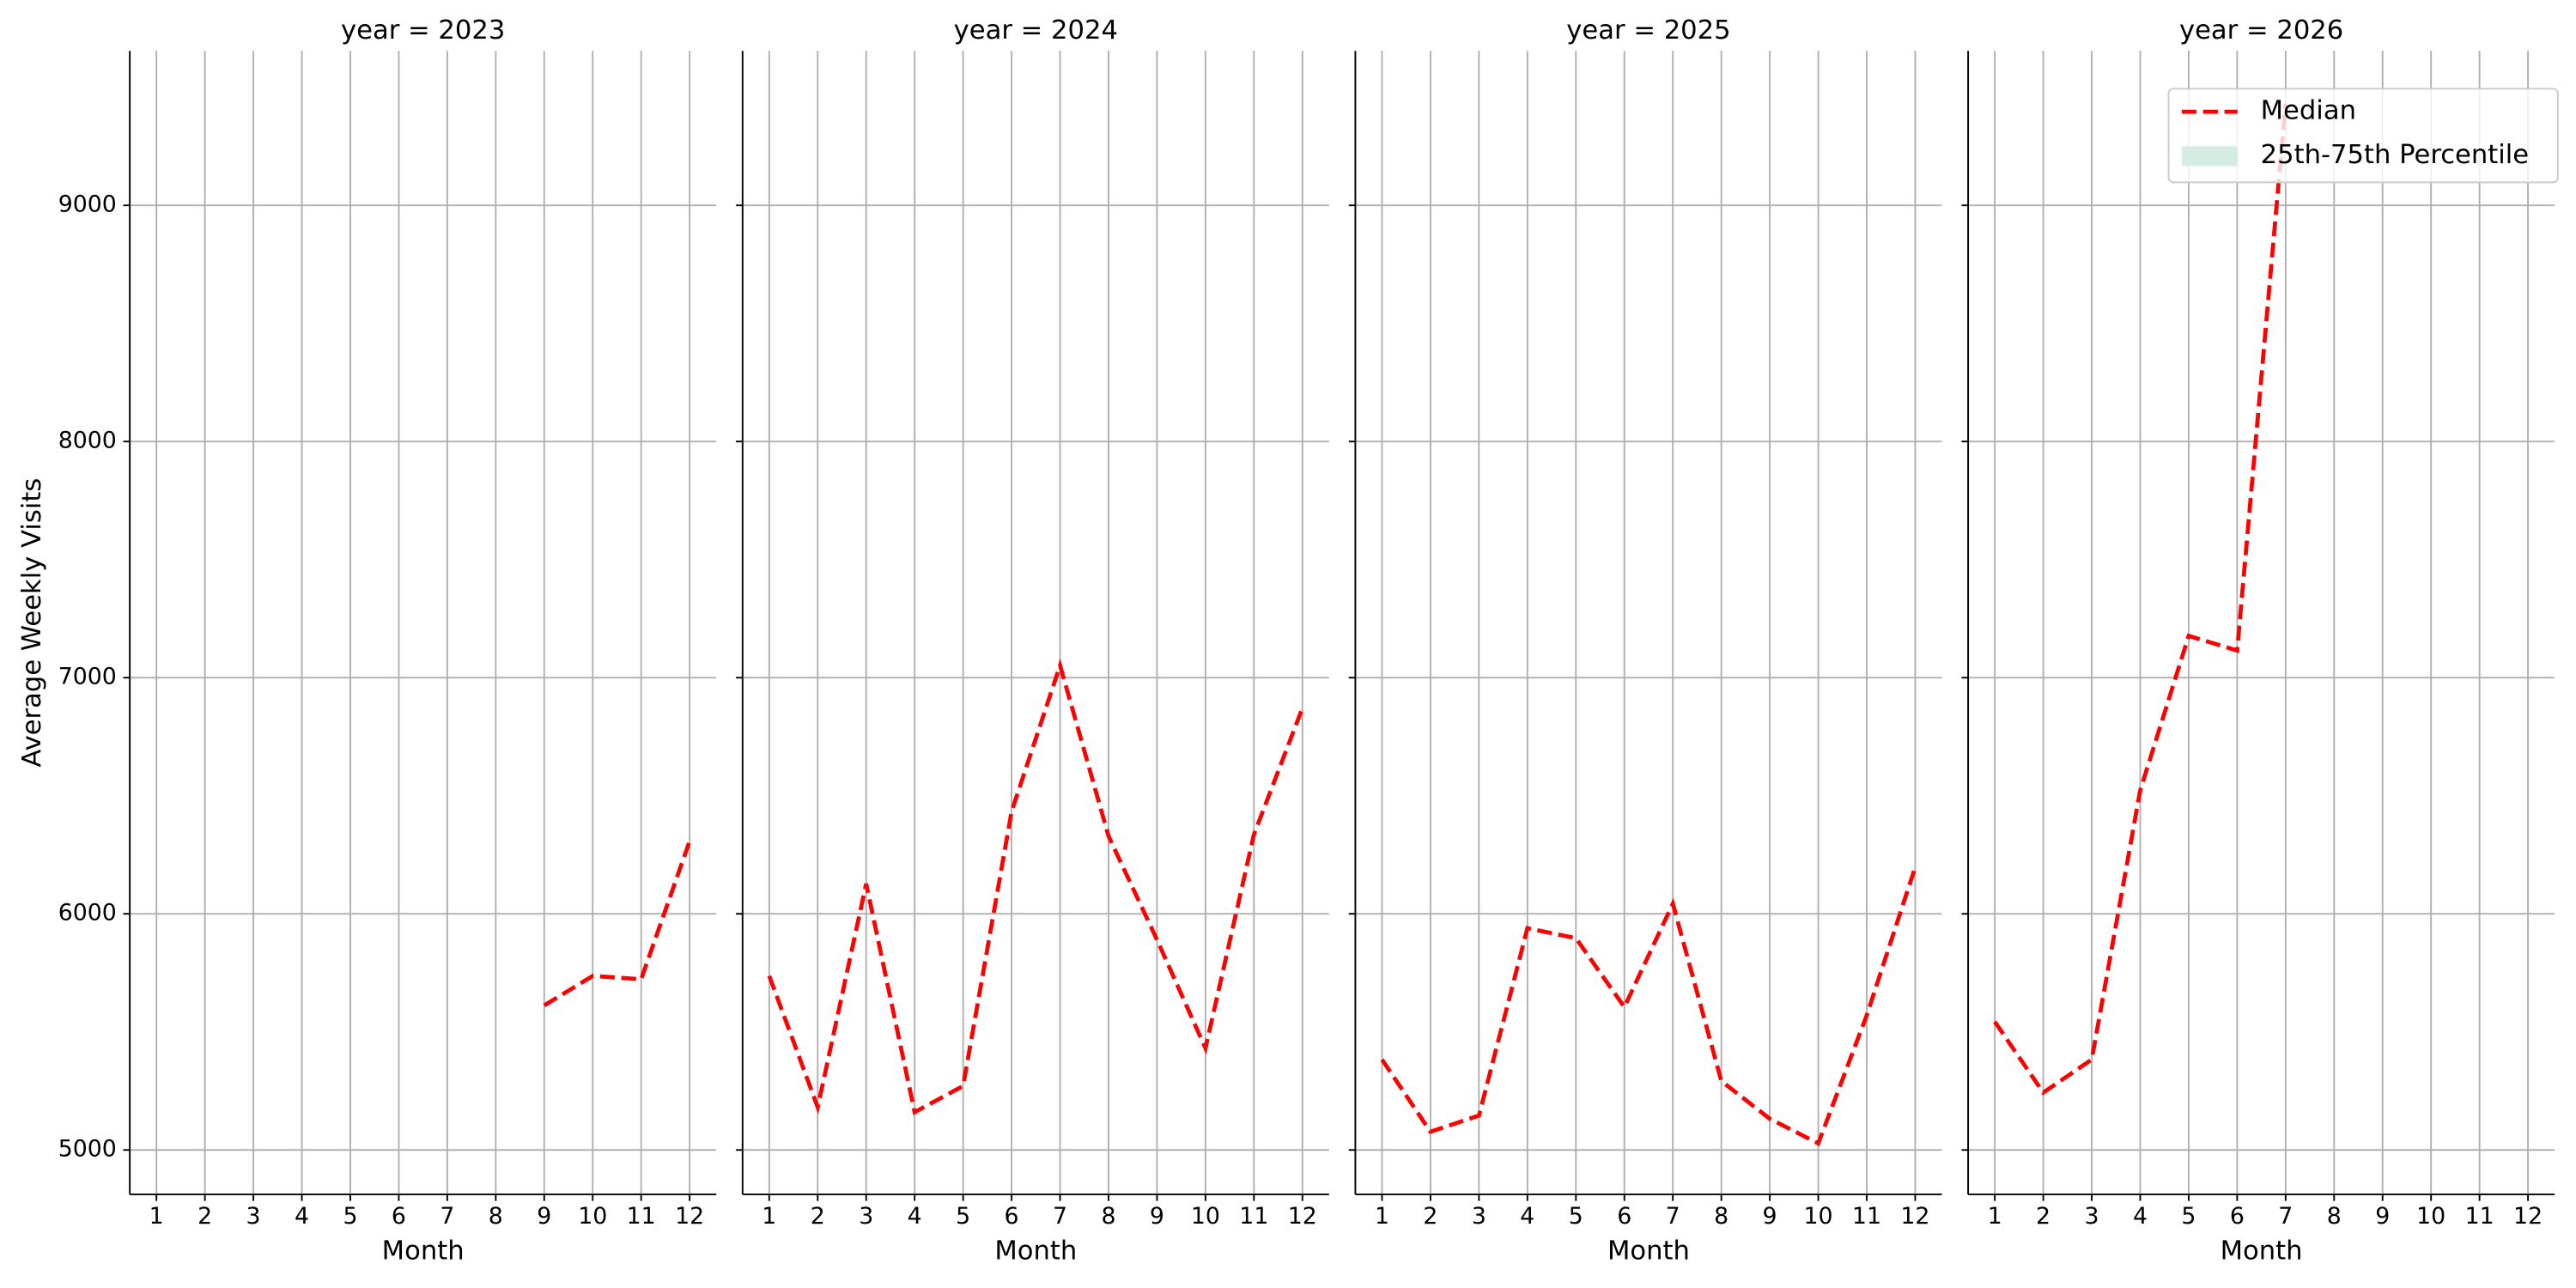  What do you see at coordinates (2209, 156) in the screenshot?
I see `legend-swatch` at bounding box center [2209, 156].